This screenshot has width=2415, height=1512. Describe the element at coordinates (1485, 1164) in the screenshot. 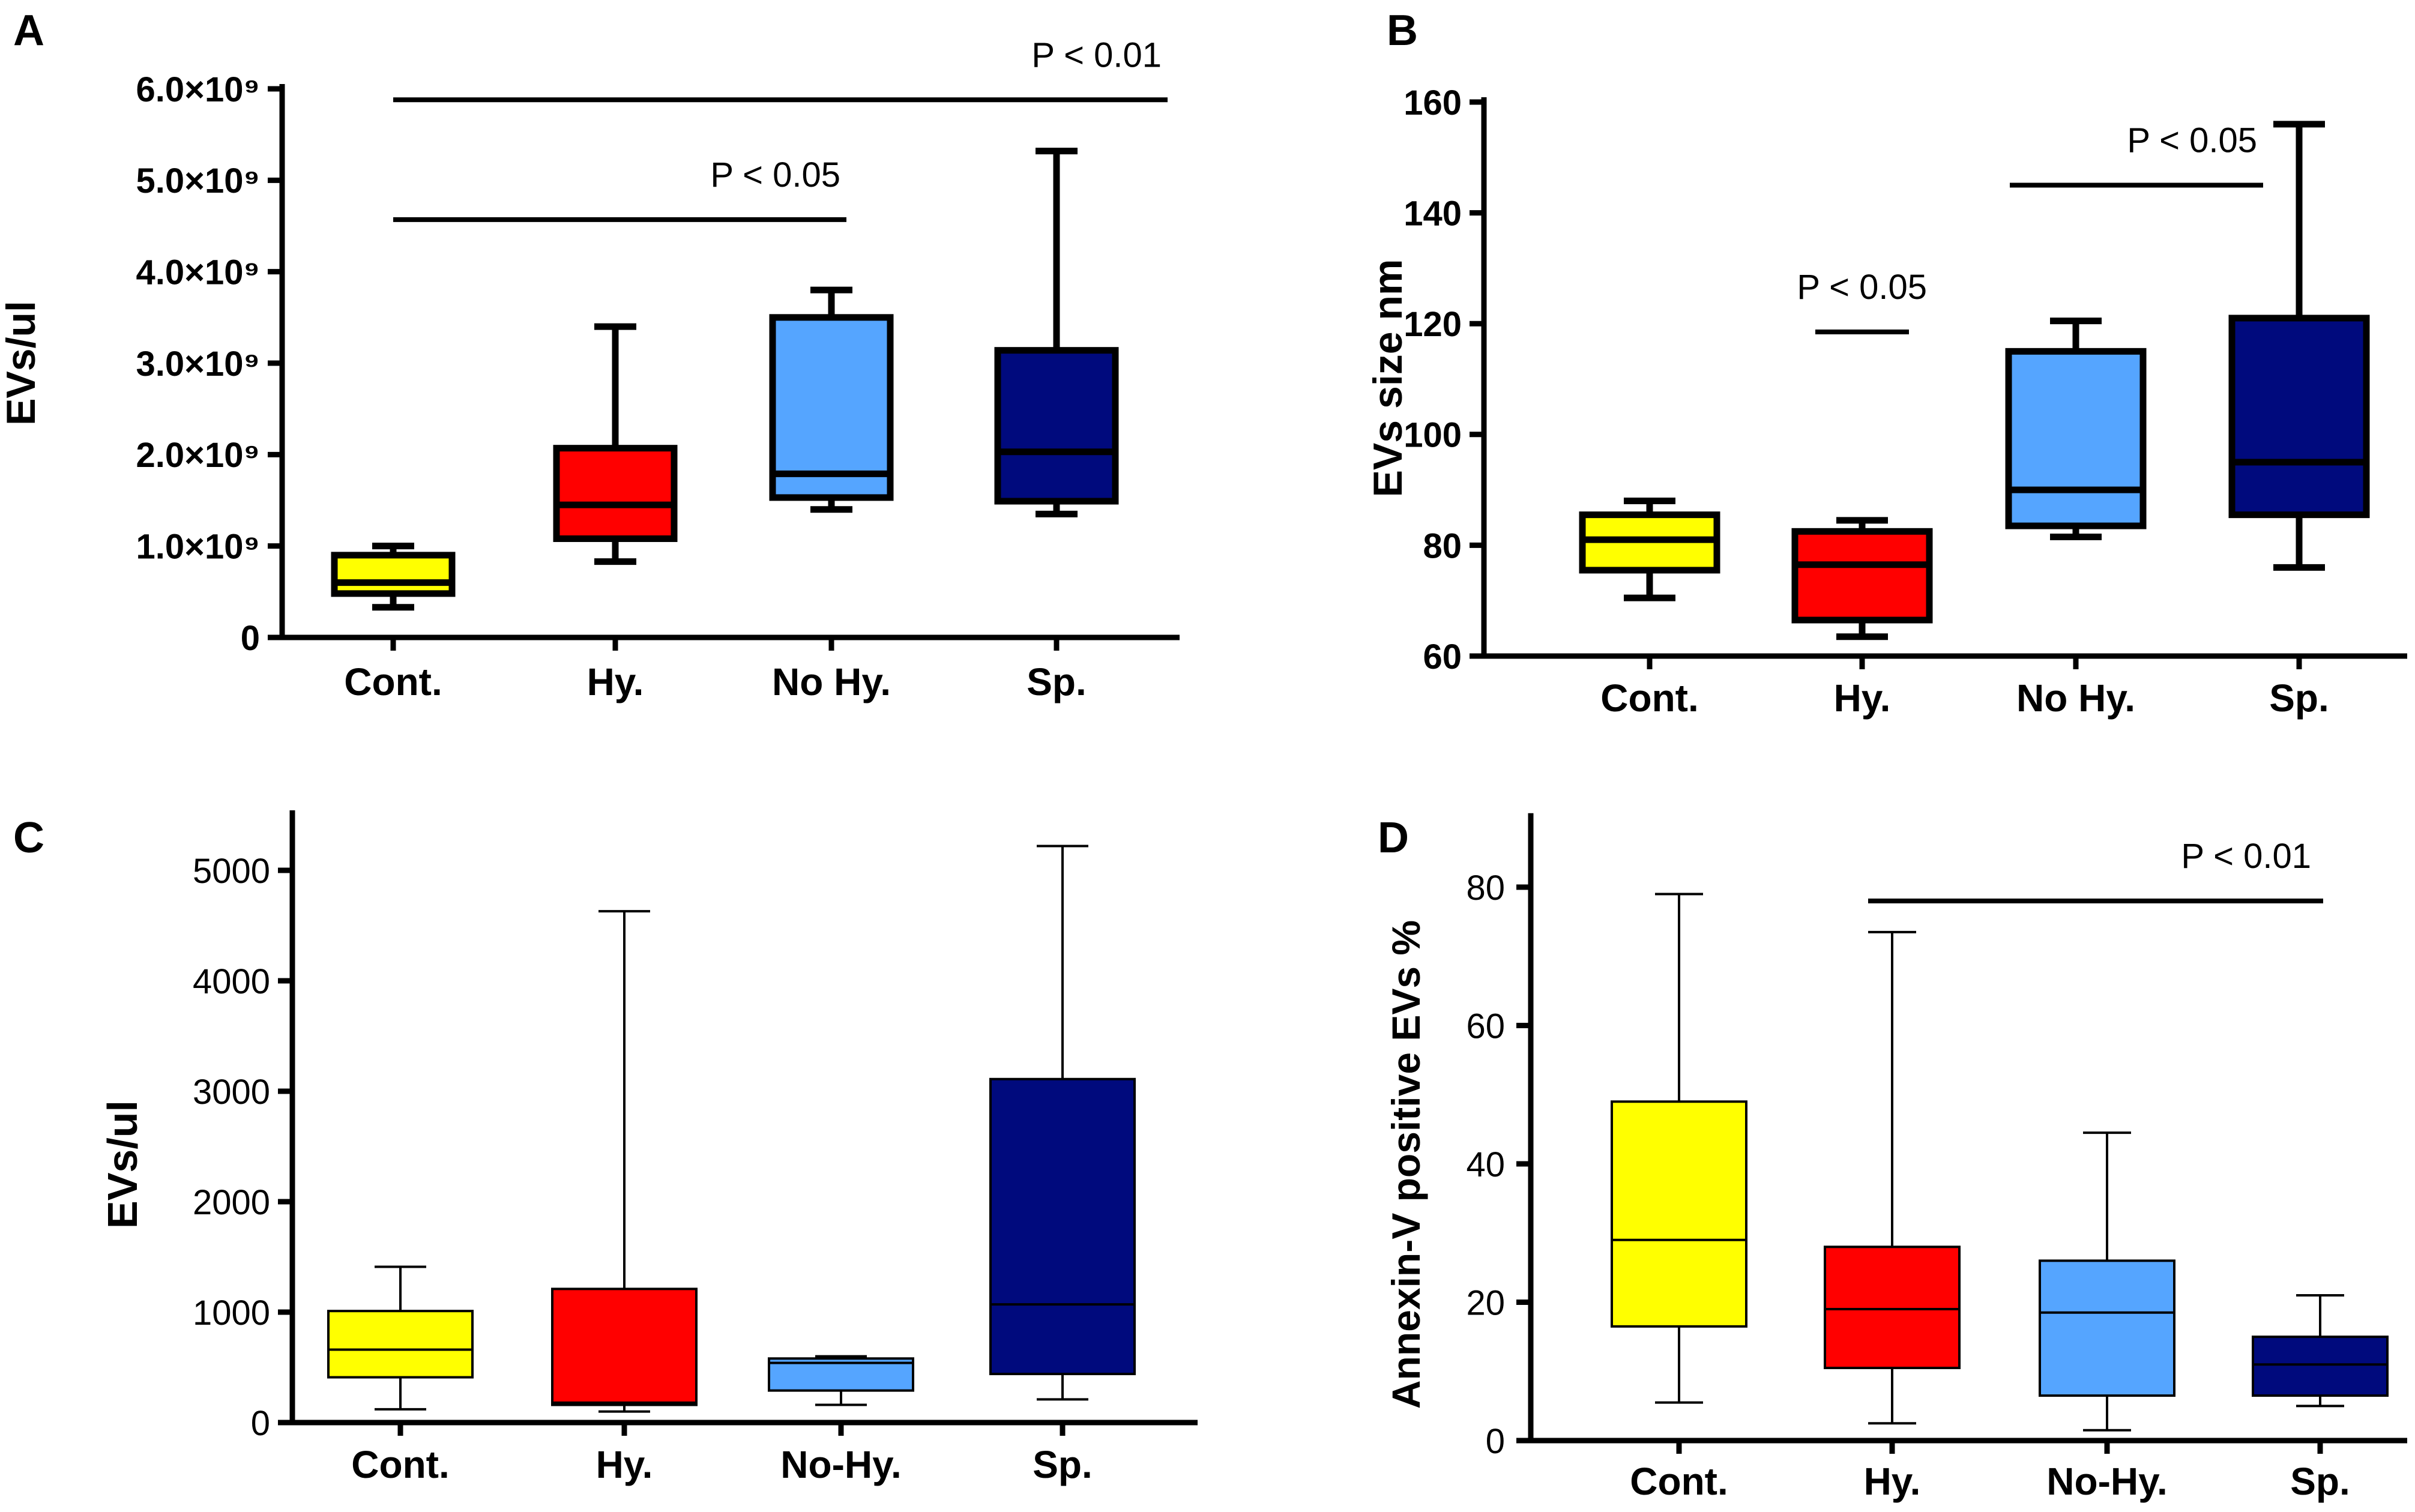

I see `y-tick-label: 40` at that location.